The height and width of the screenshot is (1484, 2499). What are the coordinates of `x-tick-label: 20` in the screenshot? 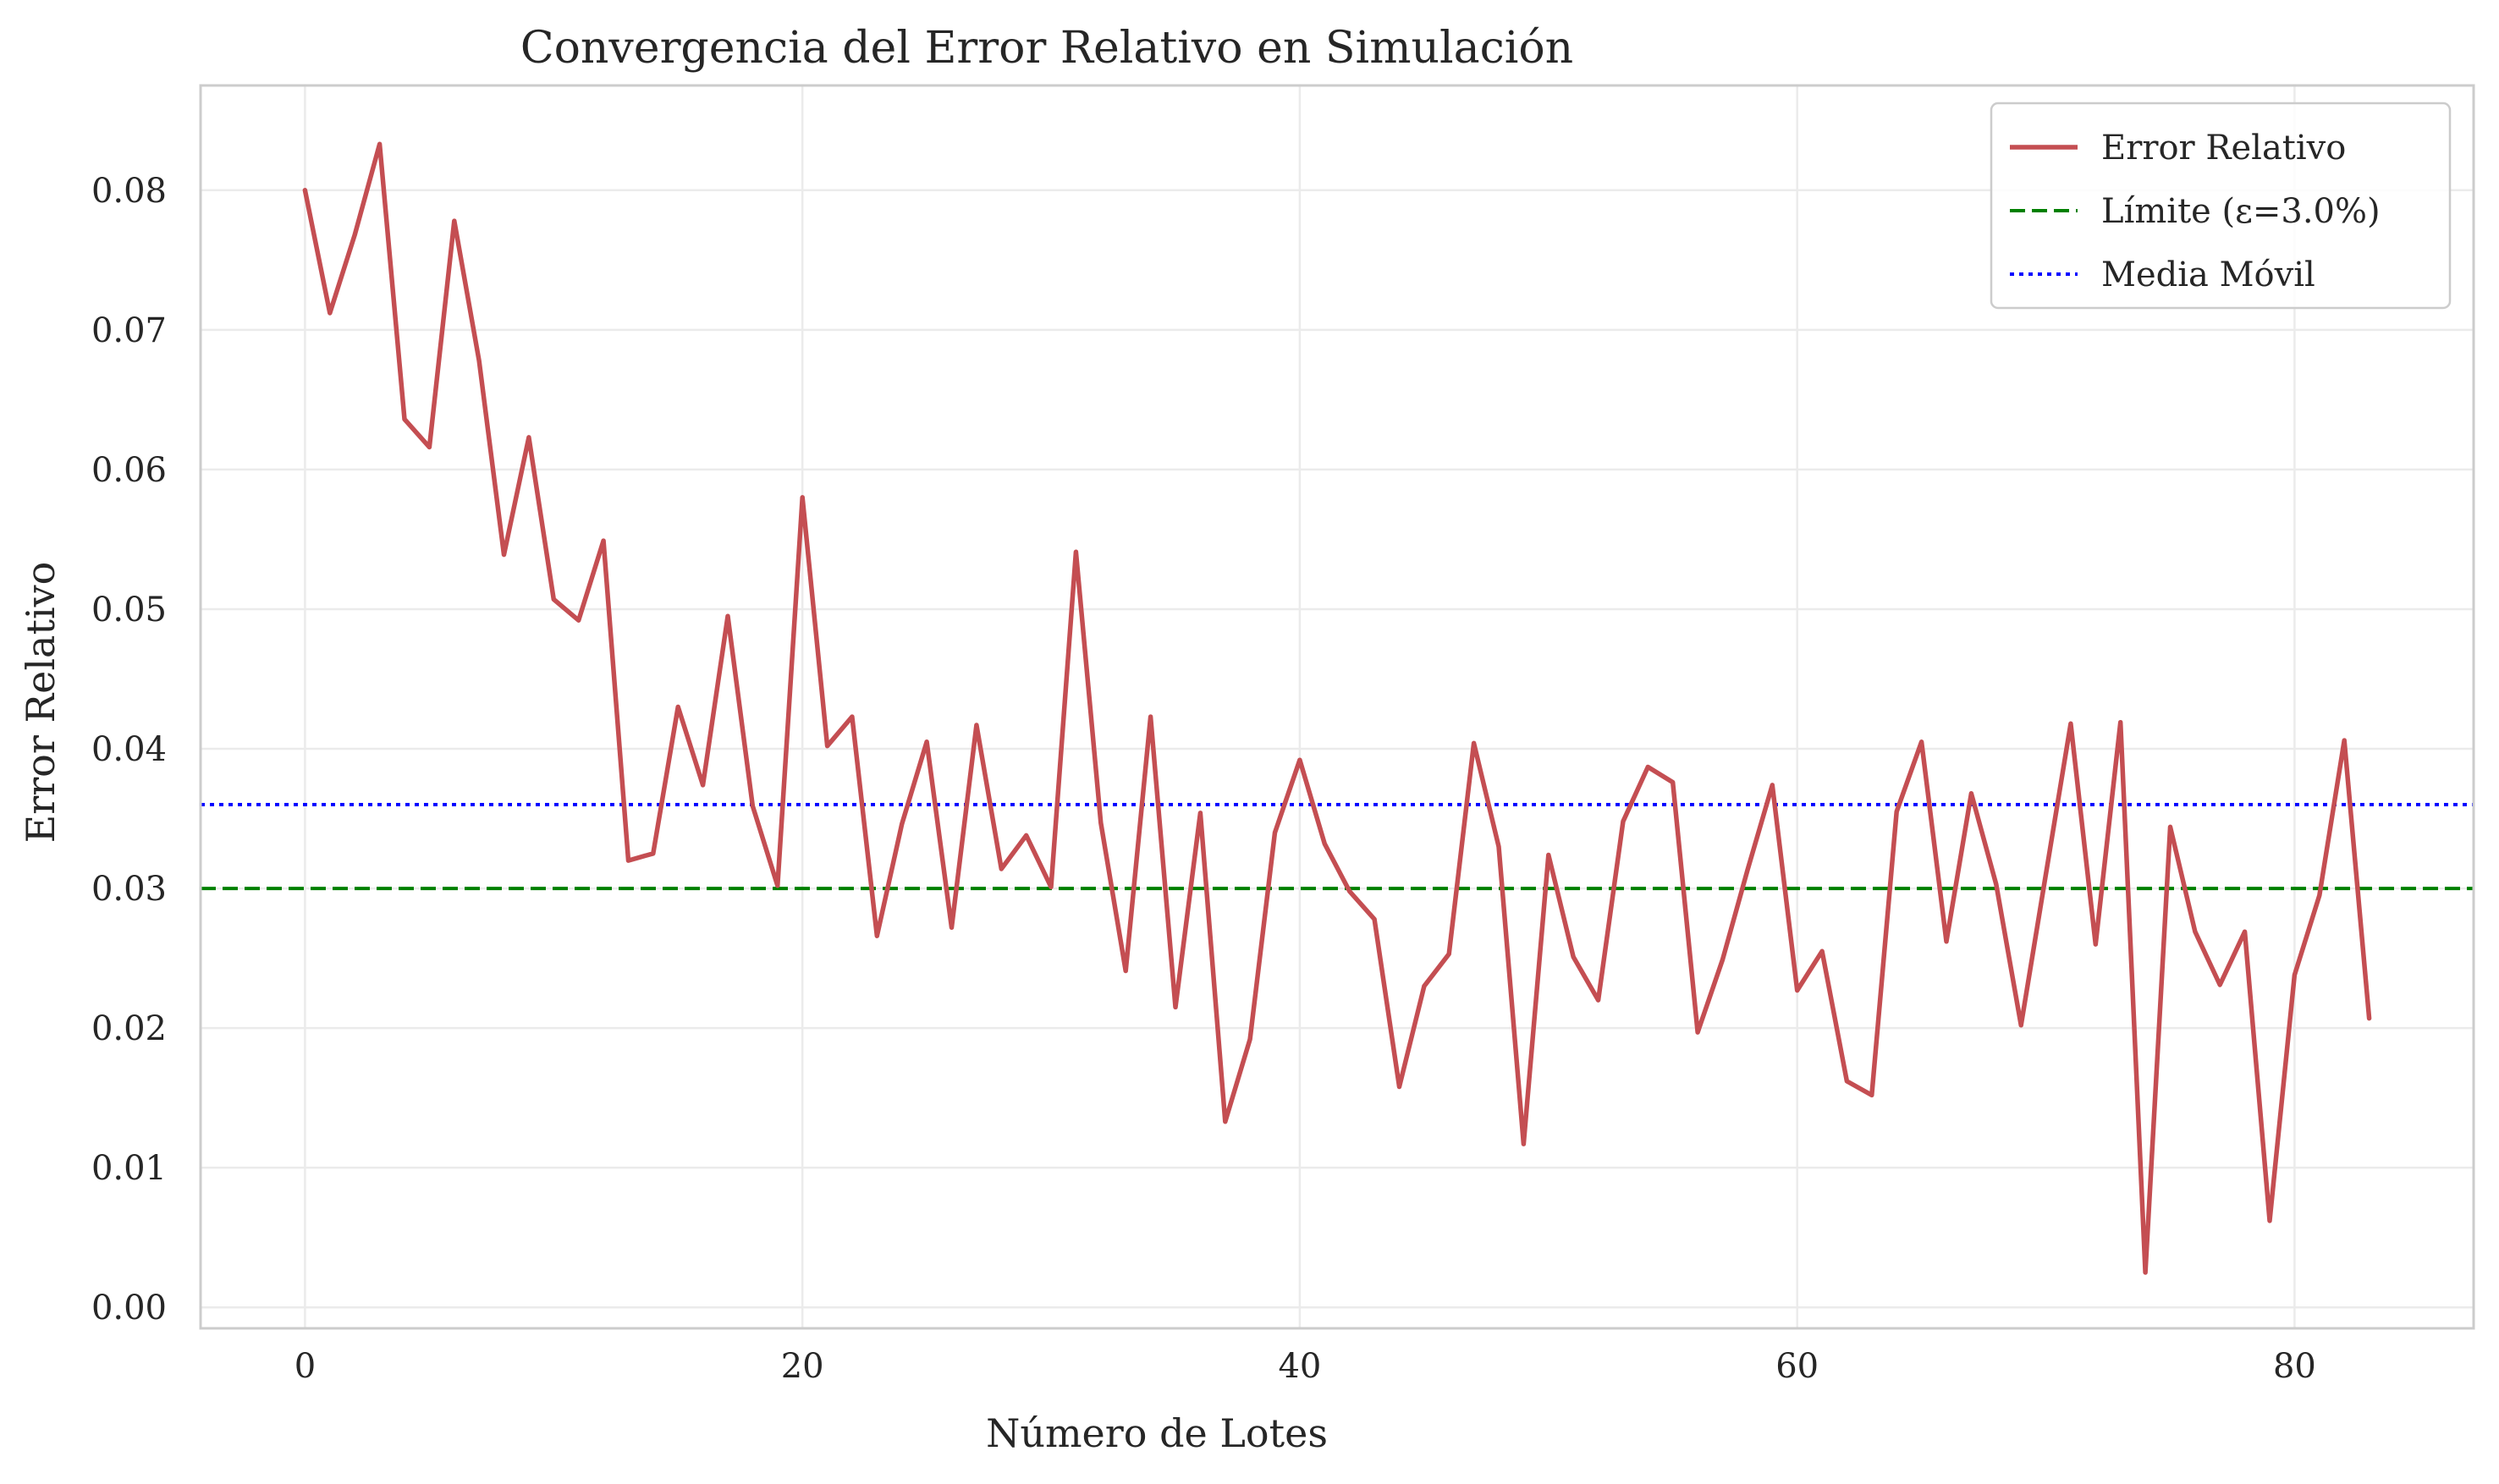 It's located at (803, 1366).